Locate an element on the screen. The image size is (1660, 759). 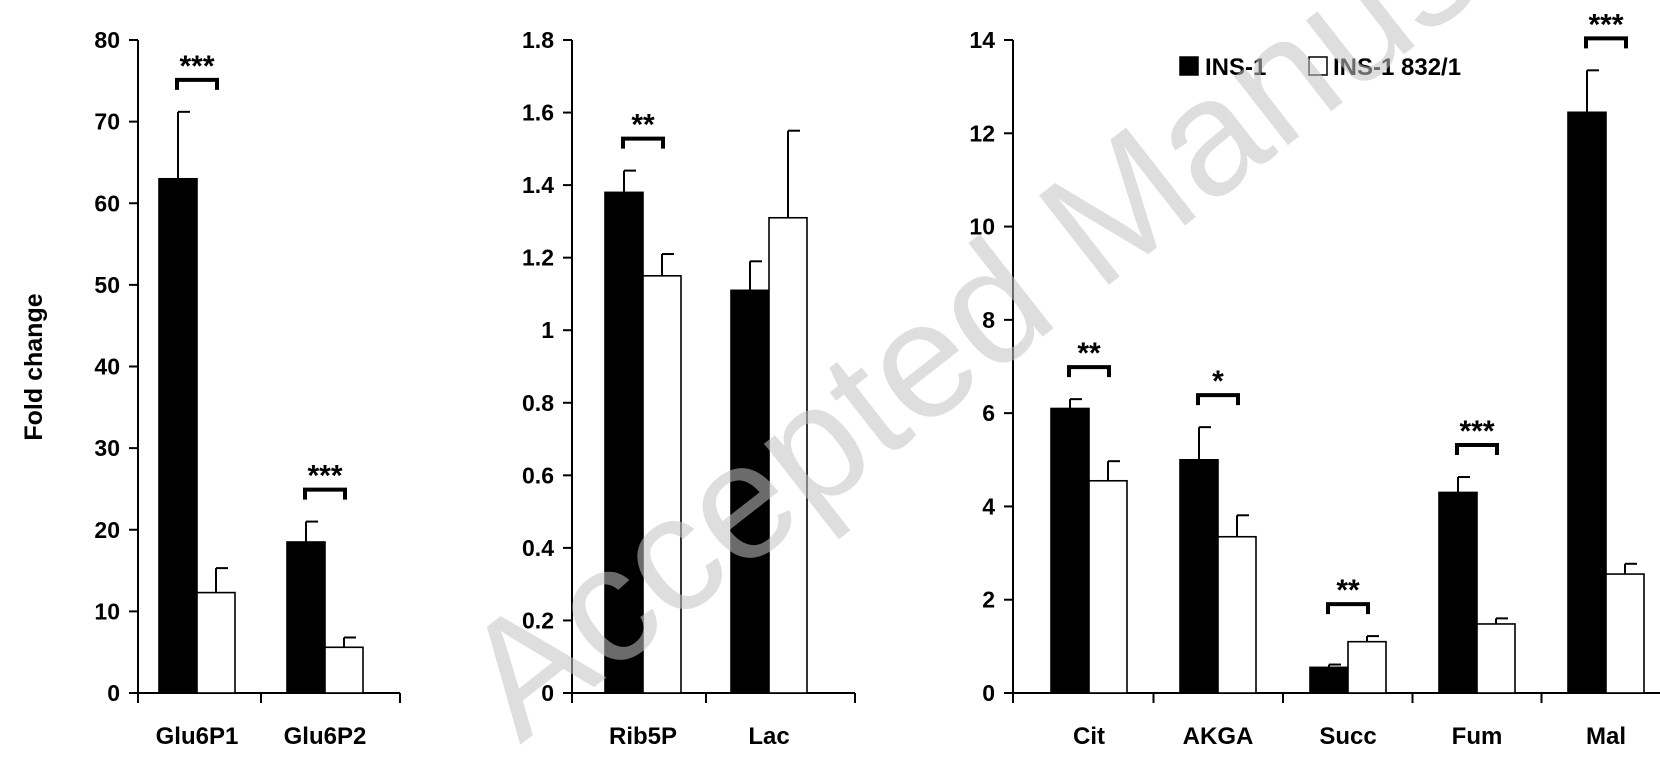
chart2-y-tick-label: 0.6 is located at coordinates (538, 475).